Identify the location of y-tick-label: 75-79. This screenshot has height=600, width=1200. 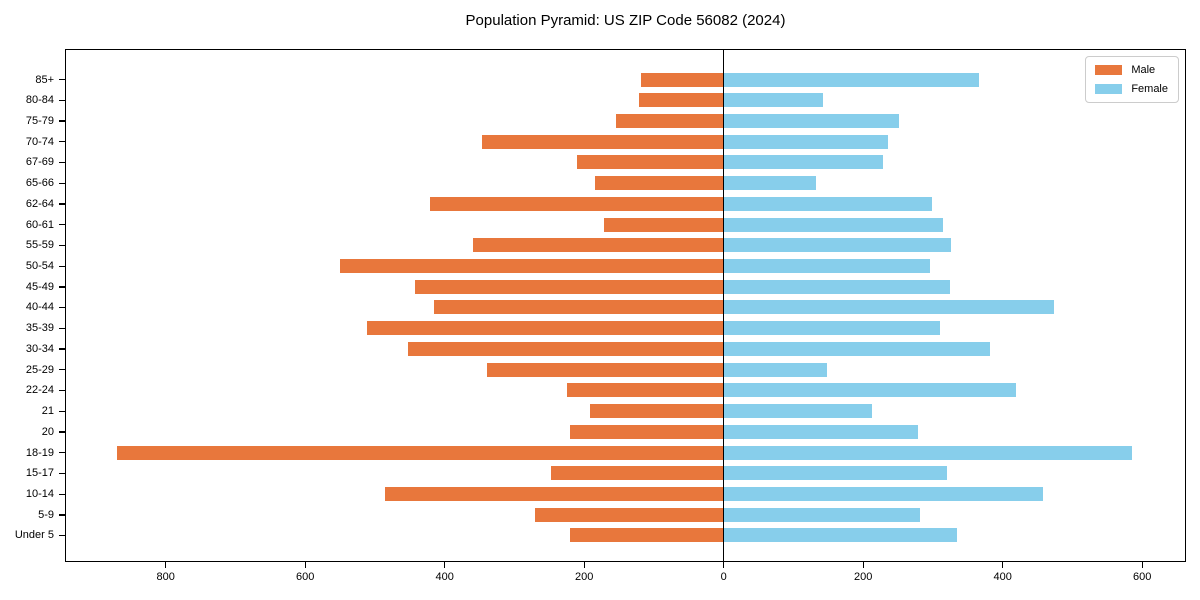
(39, 120).